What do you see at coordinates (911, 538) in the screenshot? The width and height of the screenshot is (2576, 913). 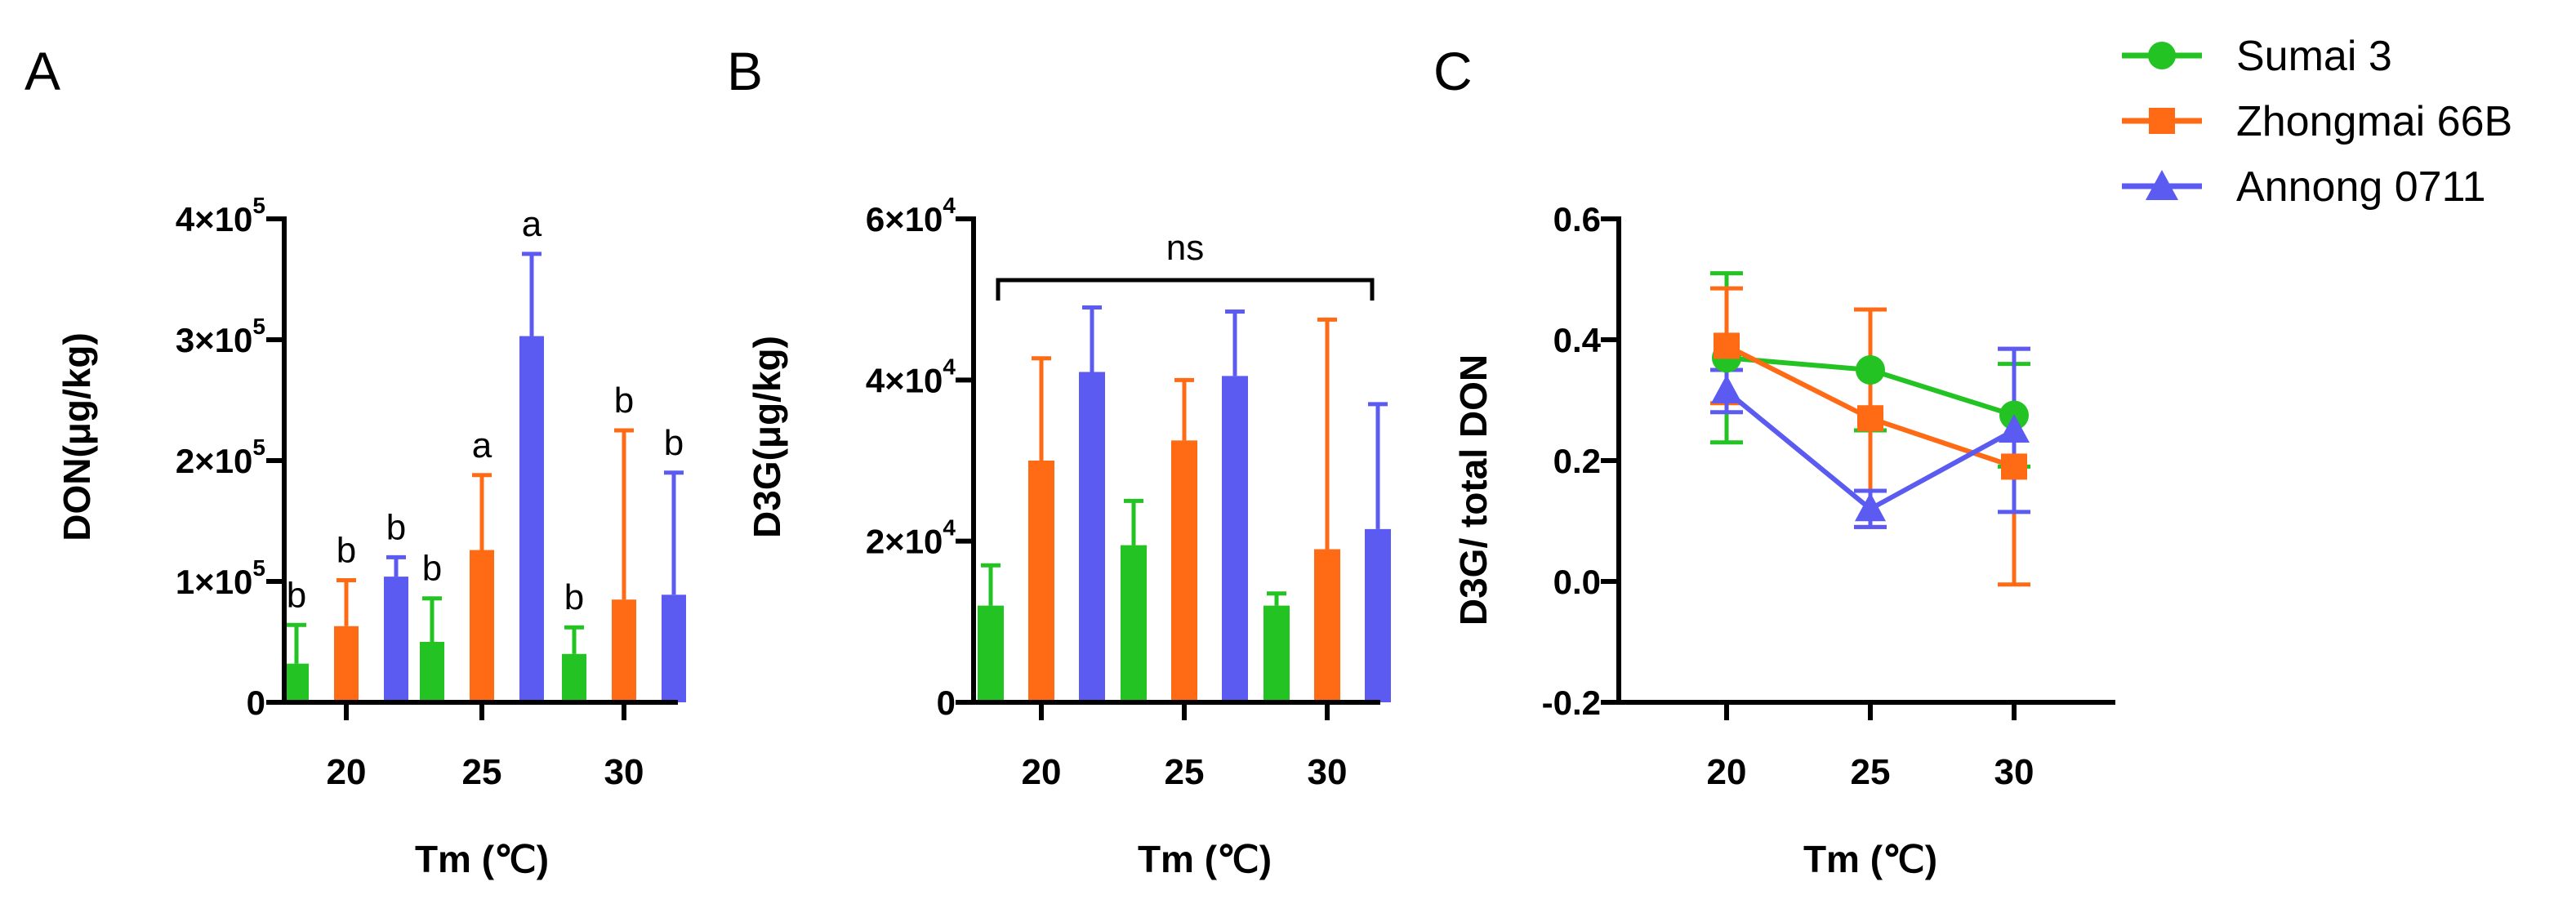 I see `panel-b-y-tick-label: 2×10⁴` at bounding box center [911, 538].